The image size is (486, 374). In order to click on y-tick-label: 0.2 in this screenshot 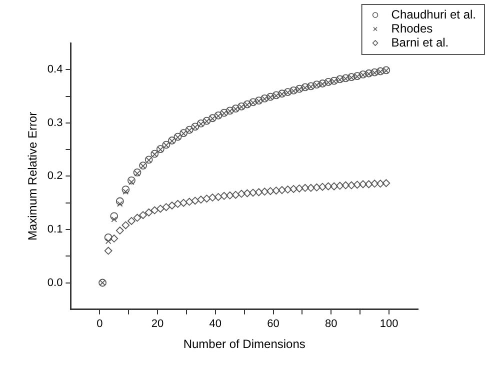, I will do `click(55, 176)`.